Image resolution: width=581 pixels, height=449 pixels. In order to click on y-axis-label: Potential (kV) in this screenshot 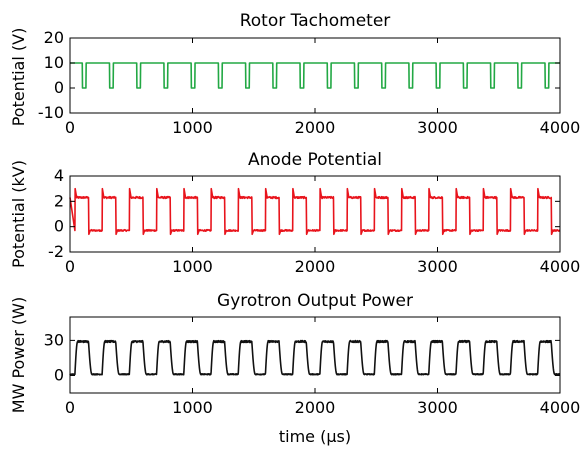, I will do `click(18, 214)`.